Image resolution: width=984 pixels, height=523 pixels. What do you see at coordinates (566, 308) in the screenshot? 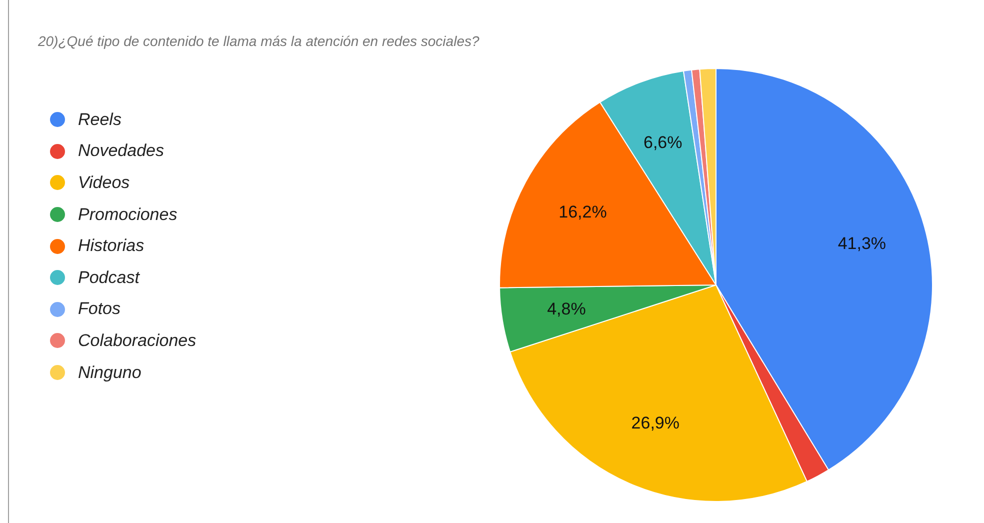
I see `data-label: 4,8%` at bounding box center [566, 308].